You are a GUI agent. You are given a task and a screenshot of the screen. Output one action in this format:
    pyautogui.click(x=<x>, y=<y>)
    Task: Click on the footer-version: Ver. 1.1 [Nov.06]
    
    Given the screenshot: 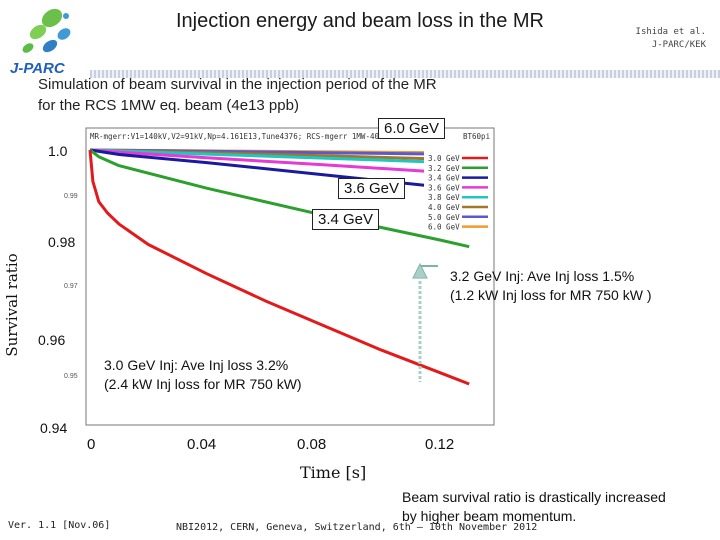 What is the action you would take?
    pyautogui.click(x=59, y=525)
    